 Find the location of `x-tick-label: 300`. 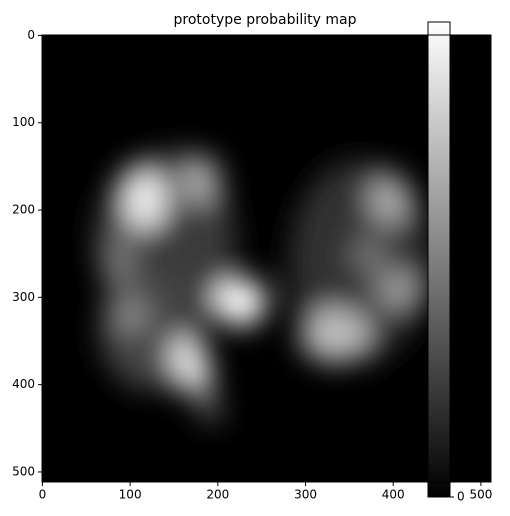

x-tick-label: 300 is located at coordinates (305, 495).